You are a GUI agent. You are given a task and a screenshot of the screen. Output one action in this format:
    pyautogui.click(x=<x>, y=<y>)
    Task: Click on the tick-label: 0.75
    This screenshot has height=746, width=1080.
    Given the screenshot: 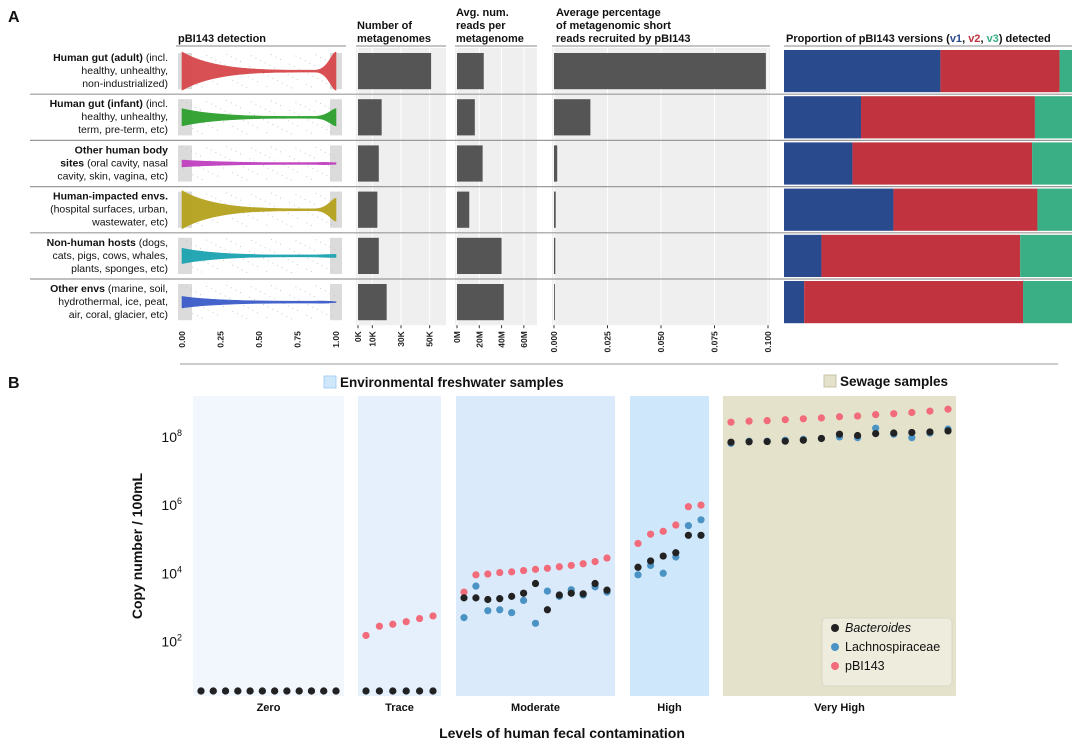 What is the action you would take?
    pyautogui.click(x=298, y=339)
    